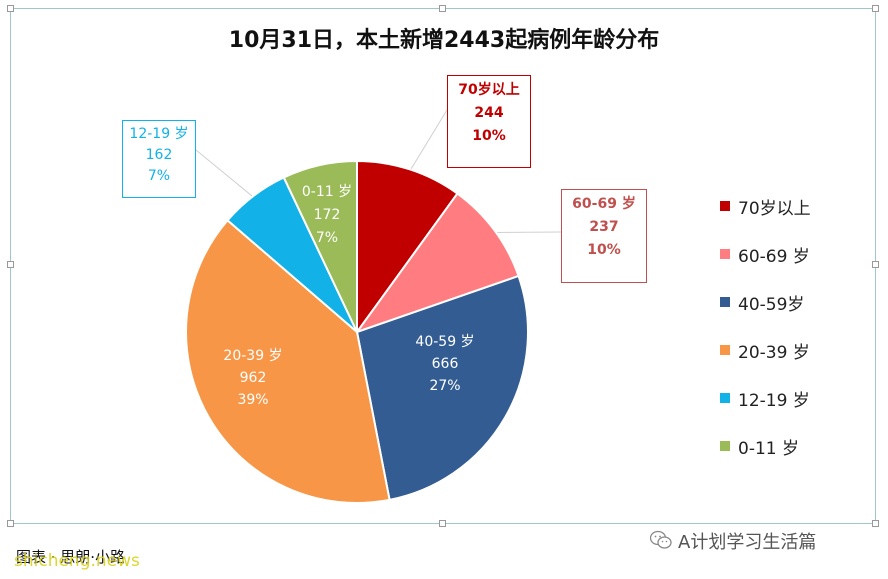  What do you see at coordinates (661, 539) in the screenshot?
I see `wechat-icon` at bounding box center [661, 539].